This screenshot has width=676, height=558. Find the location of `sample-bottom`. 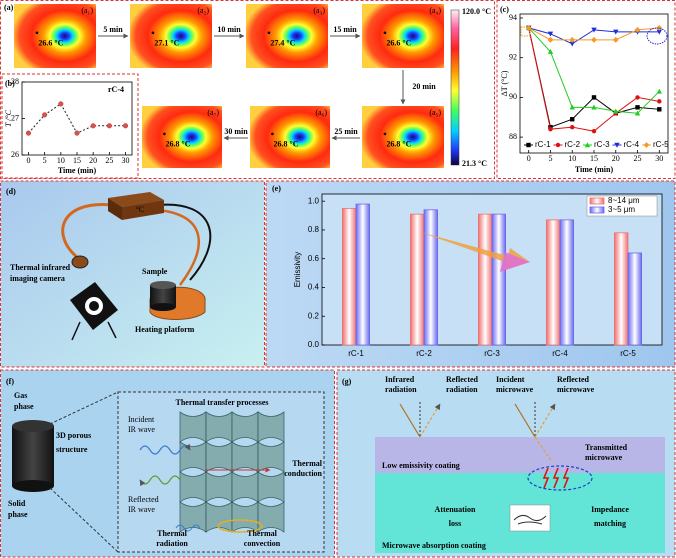

sample-bottom is located at coordinates (163, 307).